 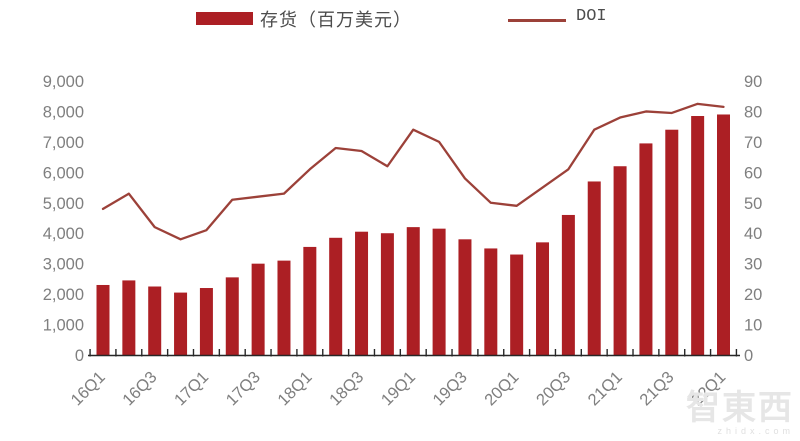 What do you see at coordinates (191, 388) in the screenshot?
I see `x-axis-tick-label: 17Q1` at bounding box center [191, 388].